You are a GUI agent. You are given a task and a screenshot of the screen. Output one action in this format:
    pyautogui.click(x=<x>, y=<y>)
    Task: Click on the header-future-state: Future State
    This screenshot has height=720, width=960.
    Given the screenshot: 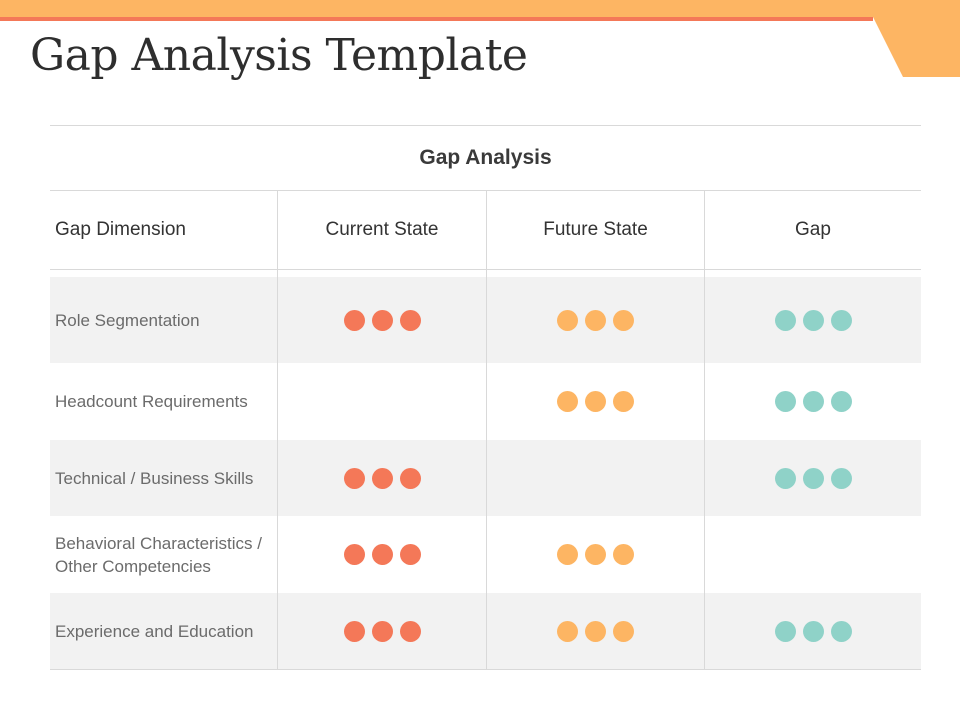 What is the action you would take?
    pyautogui.click(x=595, y=230)
    